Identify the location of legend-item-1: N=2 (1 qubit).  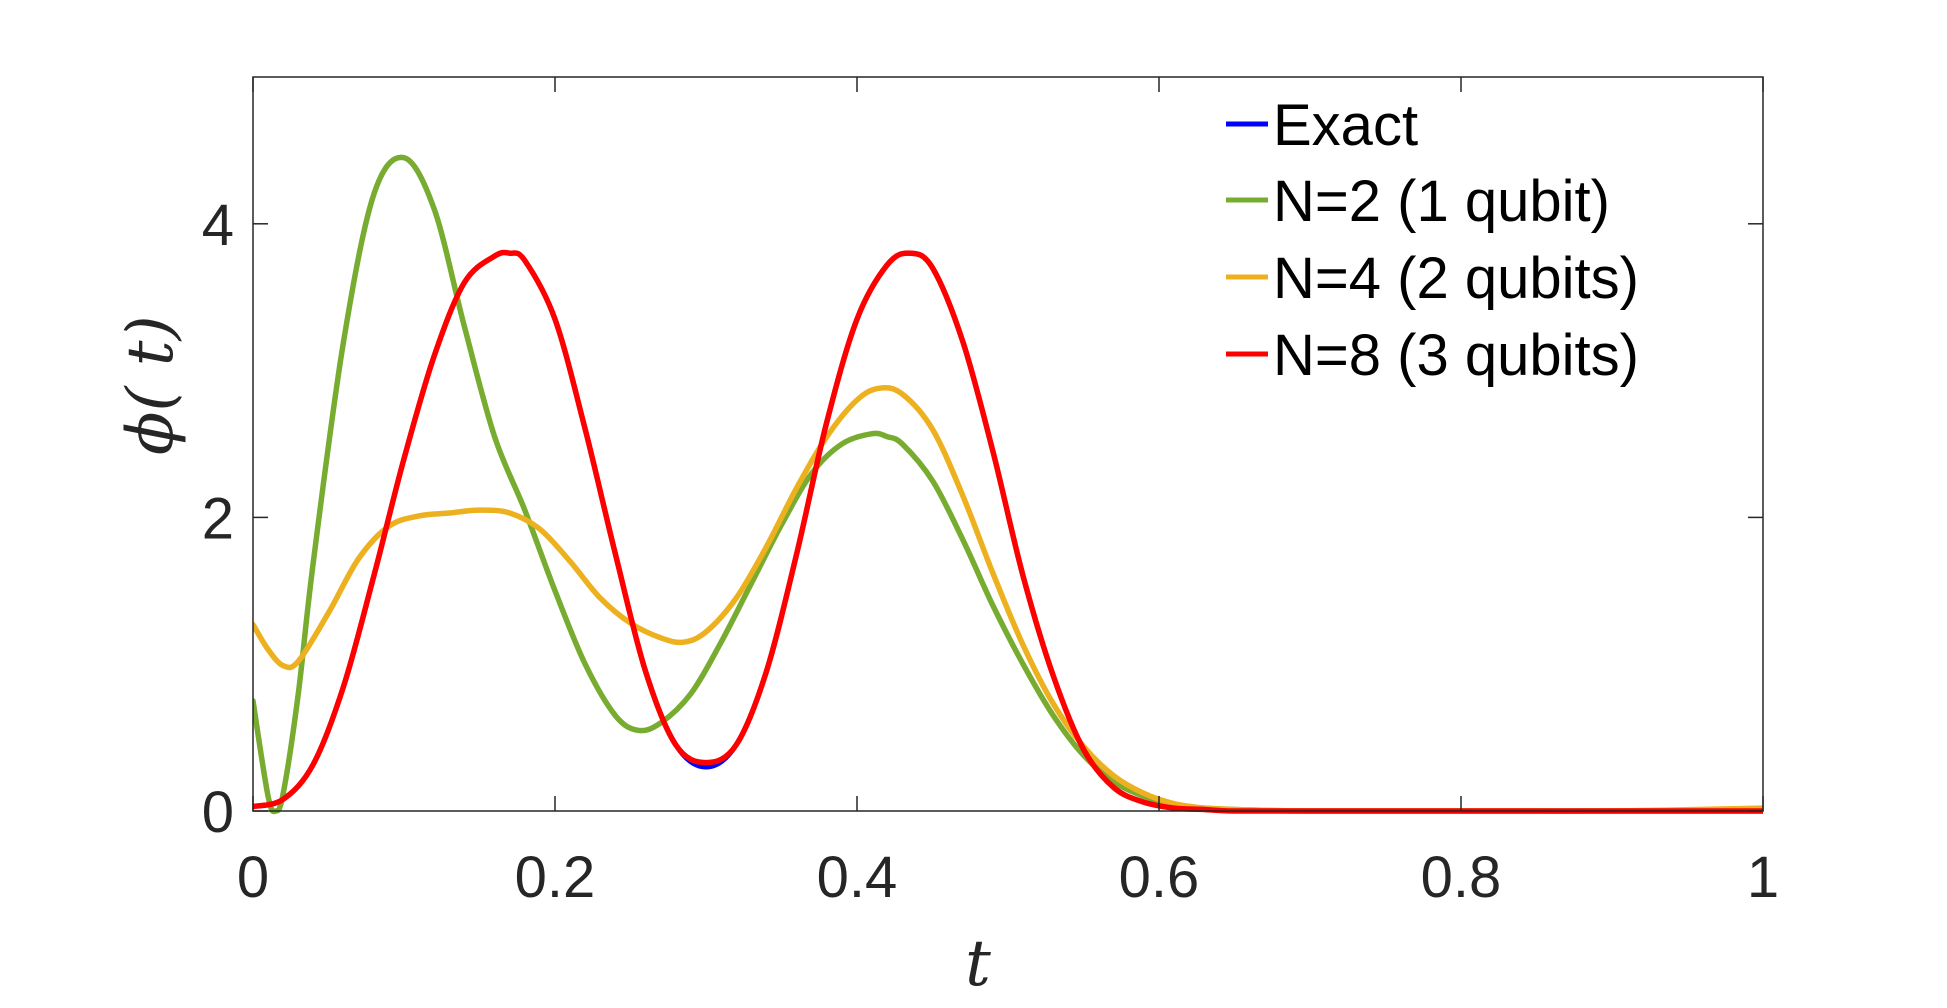
(1418, 201).